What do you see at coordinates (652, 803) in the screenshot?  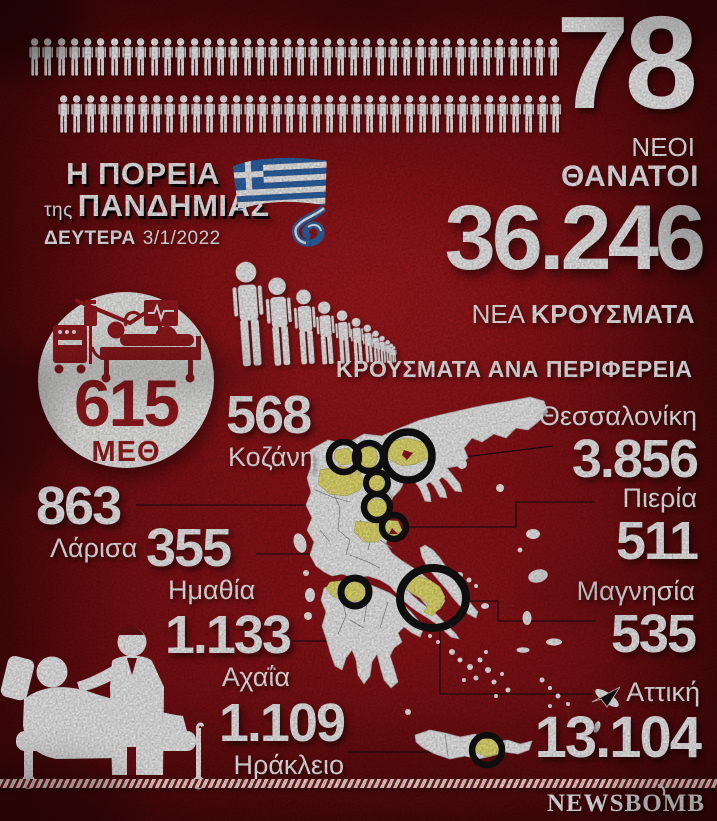 I see `bomb-o-icon: O` at bounding box center [652, 803].